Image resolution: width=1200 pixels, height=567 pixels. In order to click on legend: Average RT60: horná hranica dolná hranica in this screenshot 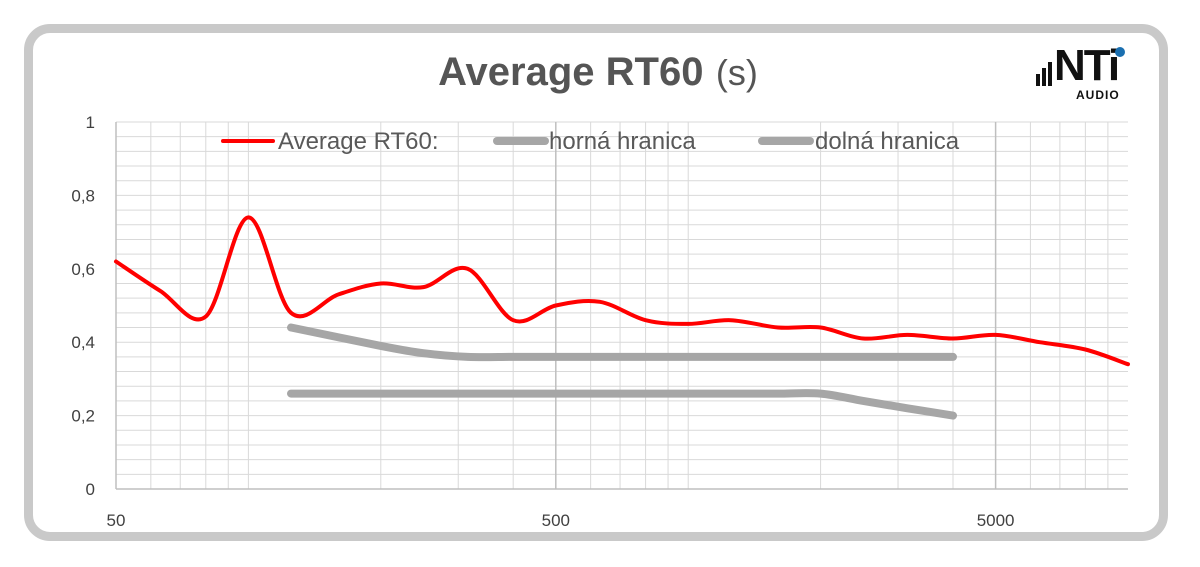, I will do `click(590, 141)`.